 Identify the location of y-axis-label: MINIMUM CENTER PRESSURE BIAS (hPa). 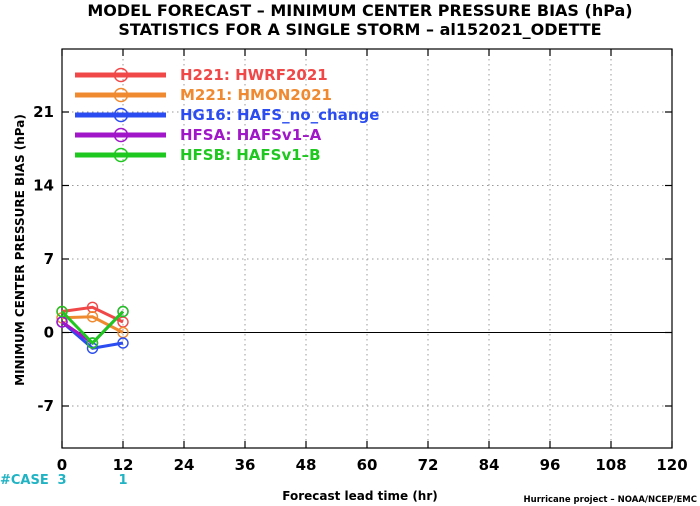
(20, 250).